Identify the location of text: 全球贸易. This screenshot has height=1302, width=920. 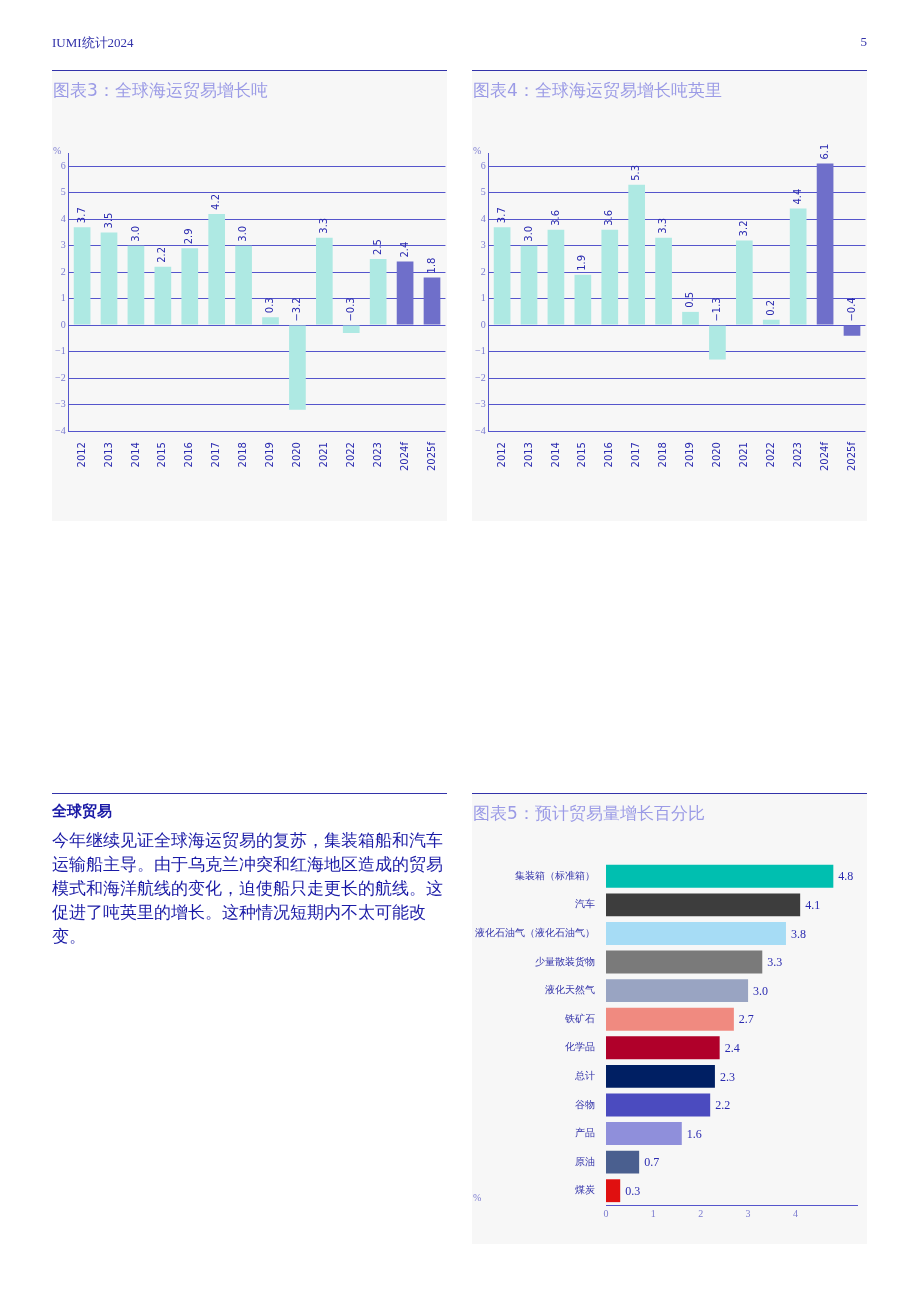
(82, 811).